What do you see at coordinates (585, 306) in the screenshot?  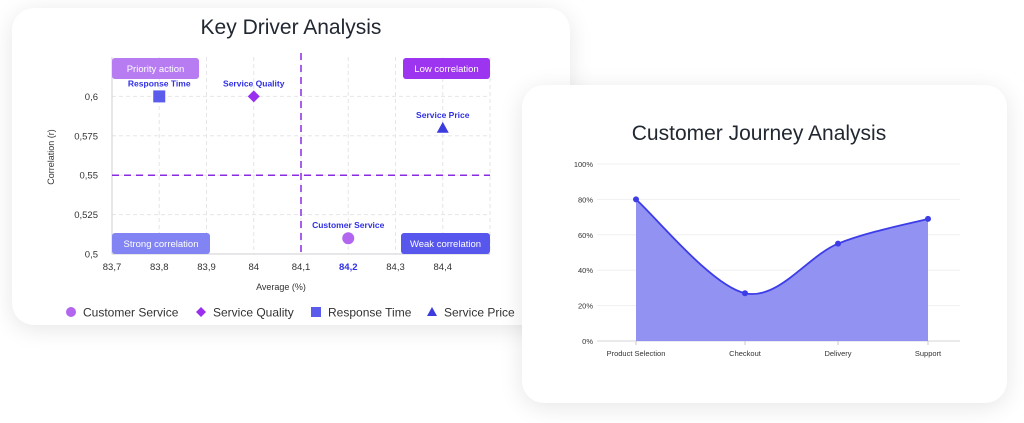 I see `y-tick-label: 20%` at bounding box center [585, 306].